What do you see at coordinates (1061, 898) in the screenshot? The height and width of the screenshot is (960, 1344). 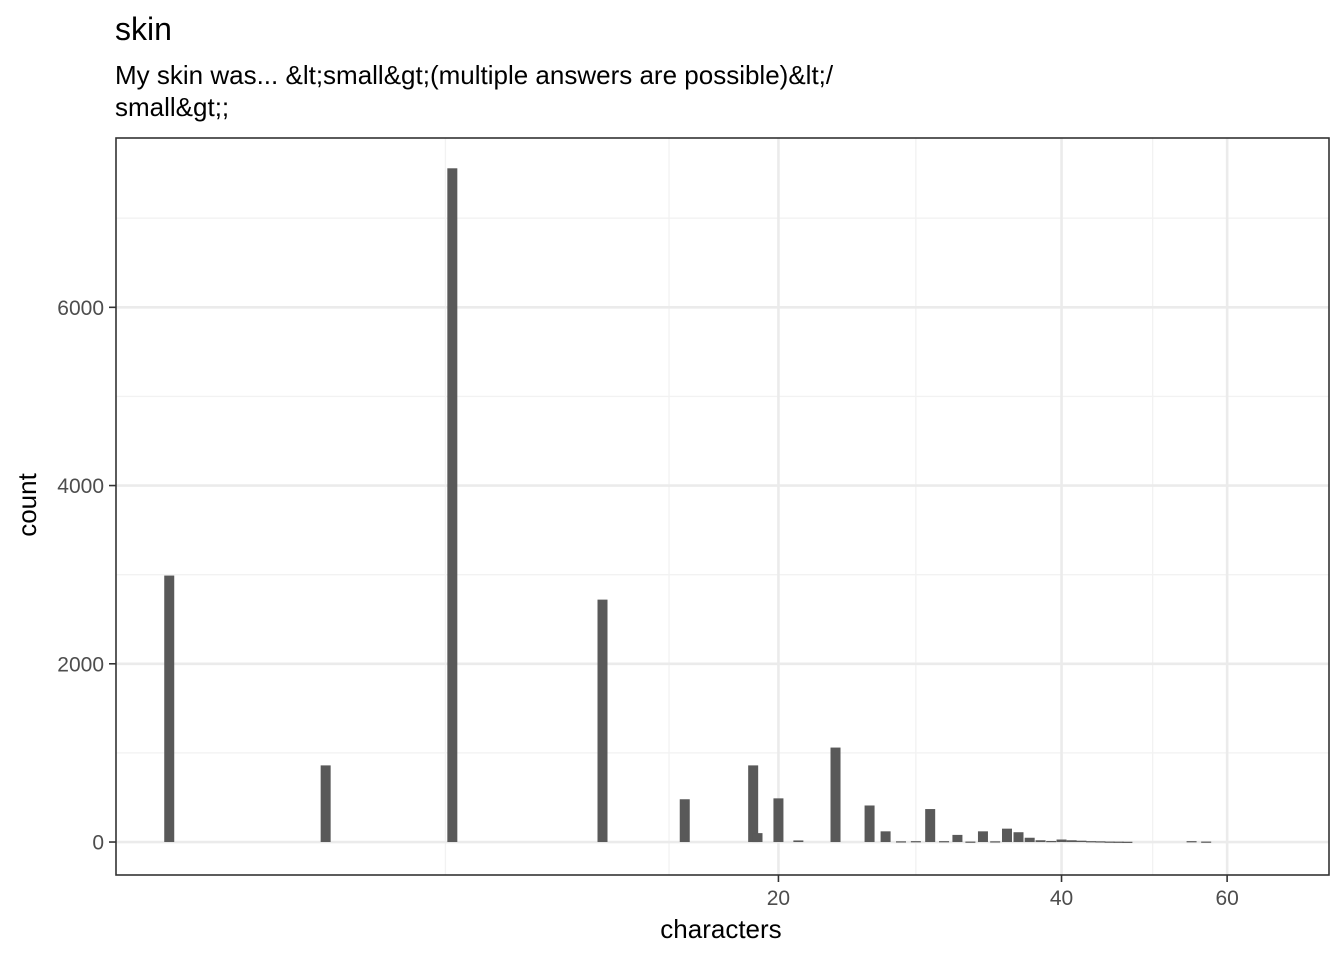 I see `x-tick-label: 40` at bounding box center [1061, 898].